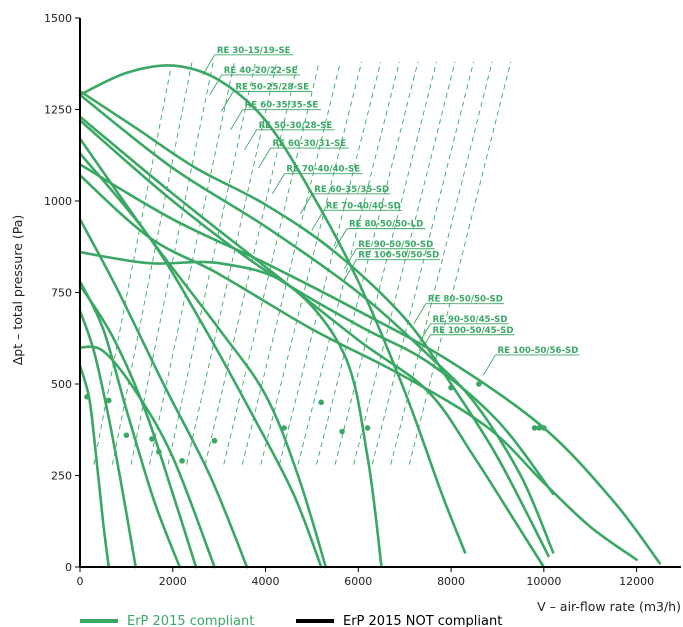 Image resolution: width=683 pixels, height=627 pixels. Describe the element at coordinates (479, 384) in the screenshot. I see `marker-re-80-50-50-sd` at that location.